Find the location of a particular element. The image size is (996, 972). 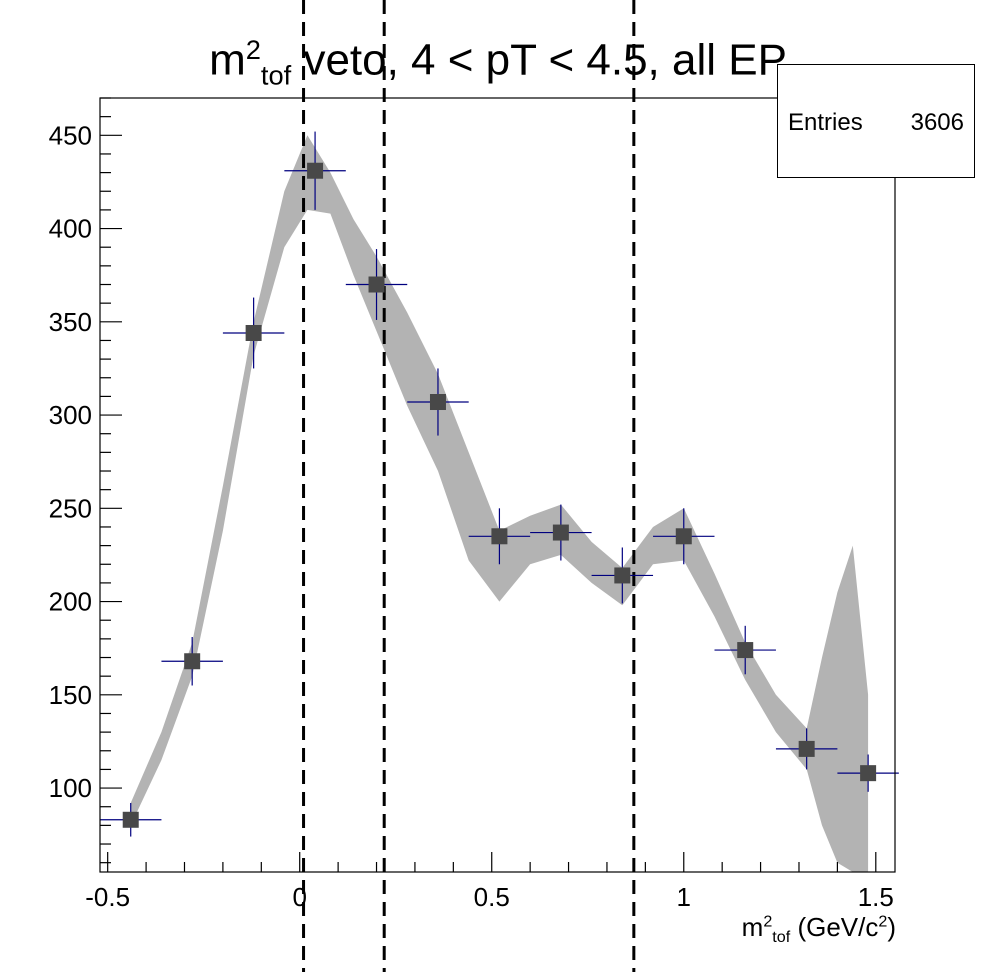

y-tick-label: 400 is located at coordinates (70, 229).